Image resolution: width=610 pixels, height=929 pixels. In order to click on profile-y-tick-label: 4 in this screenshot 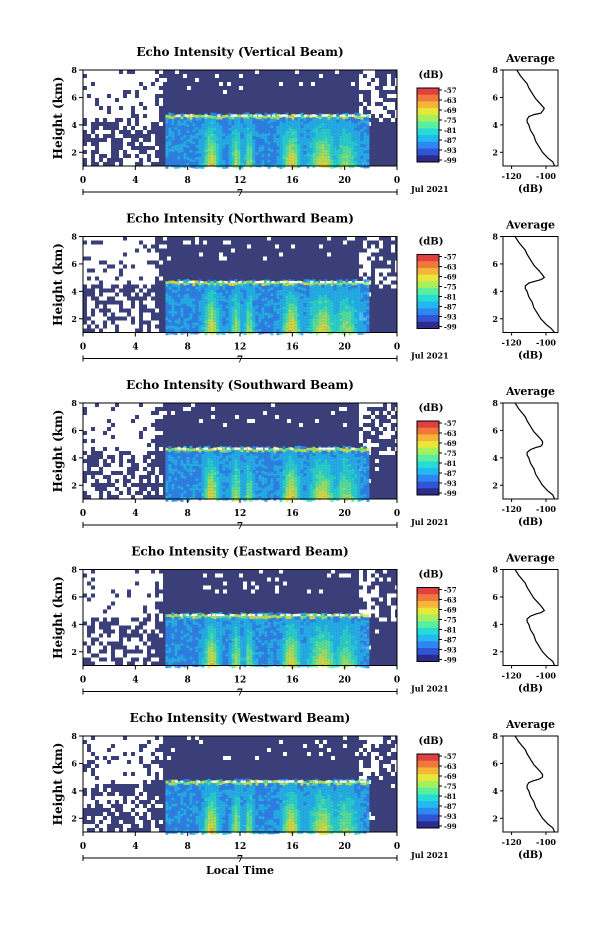, I will do `click(495, 624)`.